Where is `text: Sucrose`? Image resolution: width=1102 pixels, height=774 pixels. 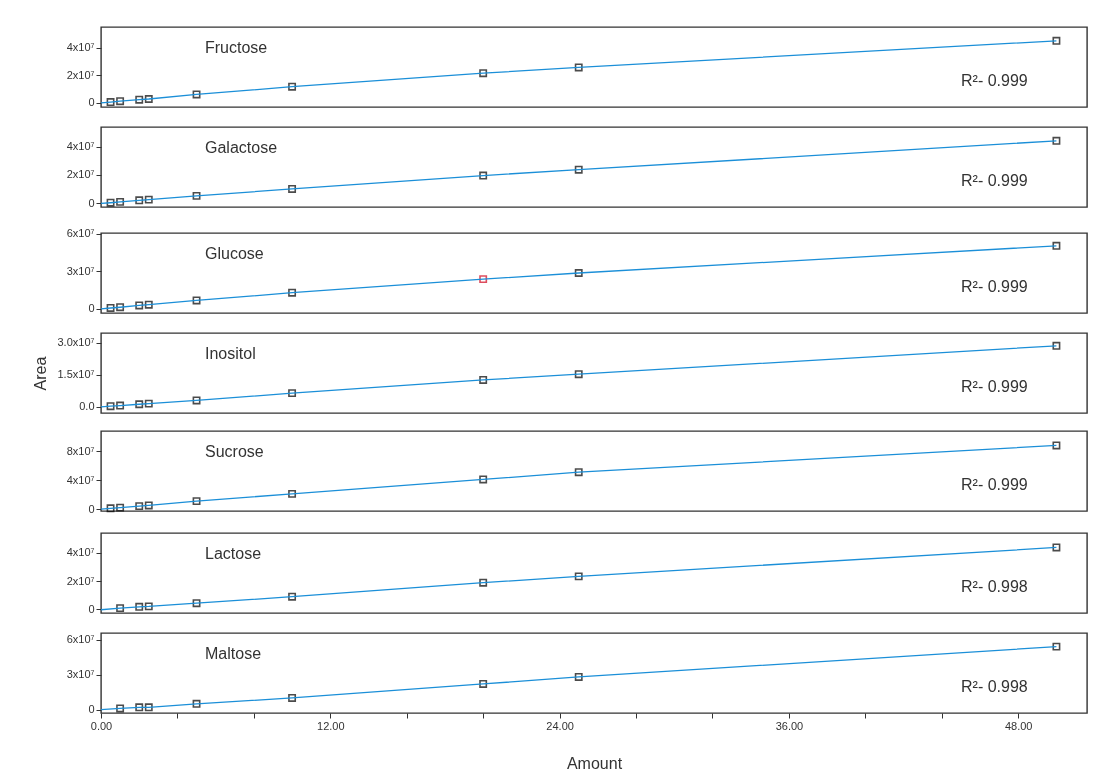 text: Sucrose is located at coordinates (234, 451).